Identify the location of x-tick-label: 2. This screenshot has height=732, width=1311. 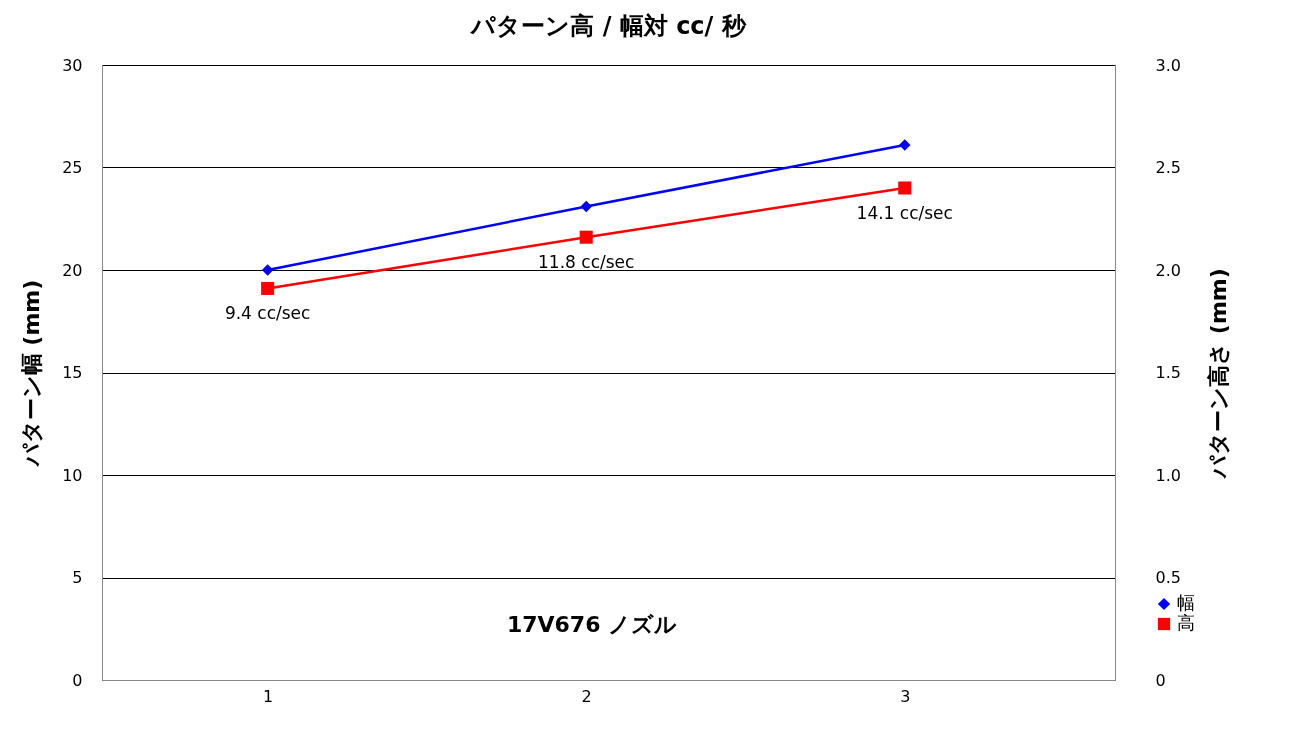
(586, 696).